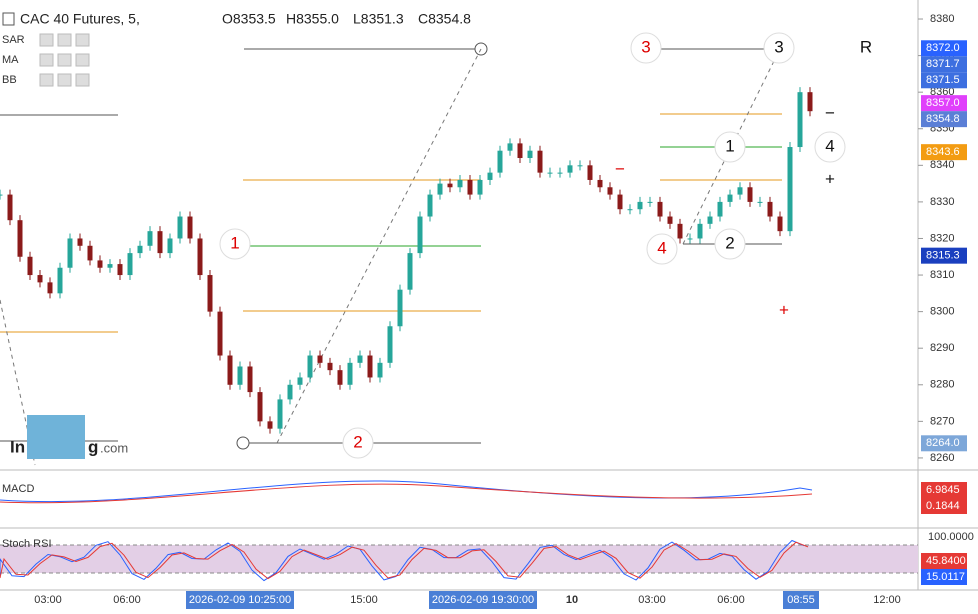  Describe the element at coordinates (27, 544) in the screenshot. I see `rsi-label: Stoch RSI` at that location.